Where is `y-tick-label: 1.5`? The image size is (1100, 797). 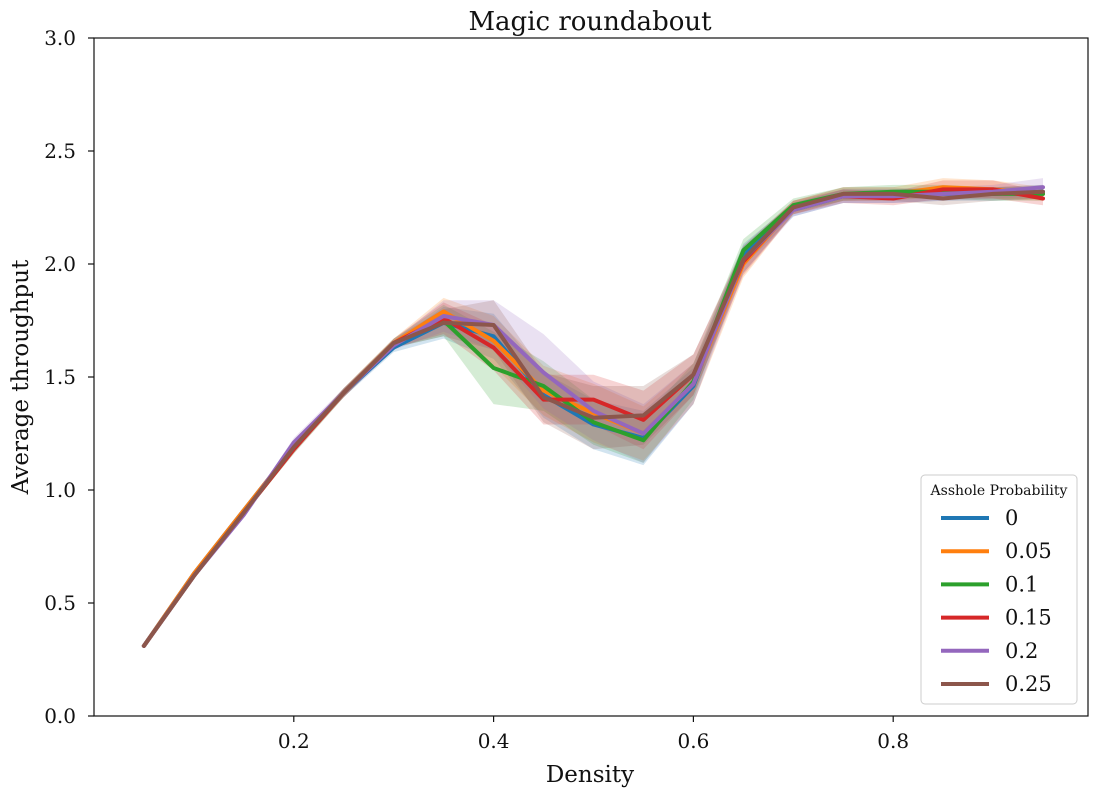
y-tick-label: 1.5 is located at coordinates (60, 377).